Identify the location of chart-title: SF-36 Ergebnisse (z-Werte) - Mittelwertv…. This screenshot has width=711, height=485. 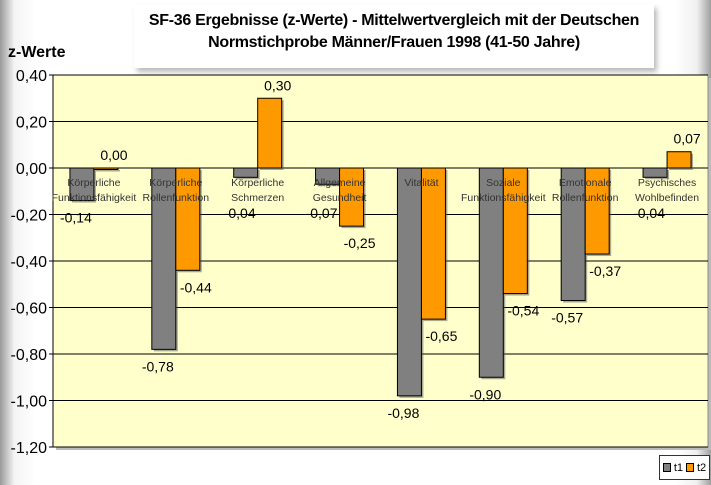
(394, 20).